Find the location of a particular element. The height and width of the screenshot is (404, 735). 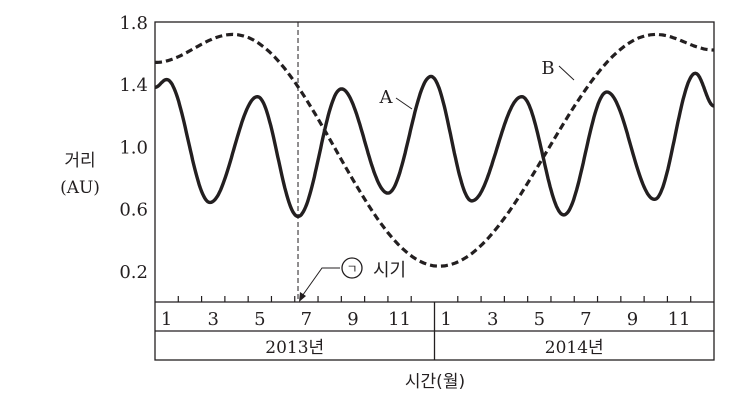

y-tick-label: 1.4 is located at coordinates (133, 85).